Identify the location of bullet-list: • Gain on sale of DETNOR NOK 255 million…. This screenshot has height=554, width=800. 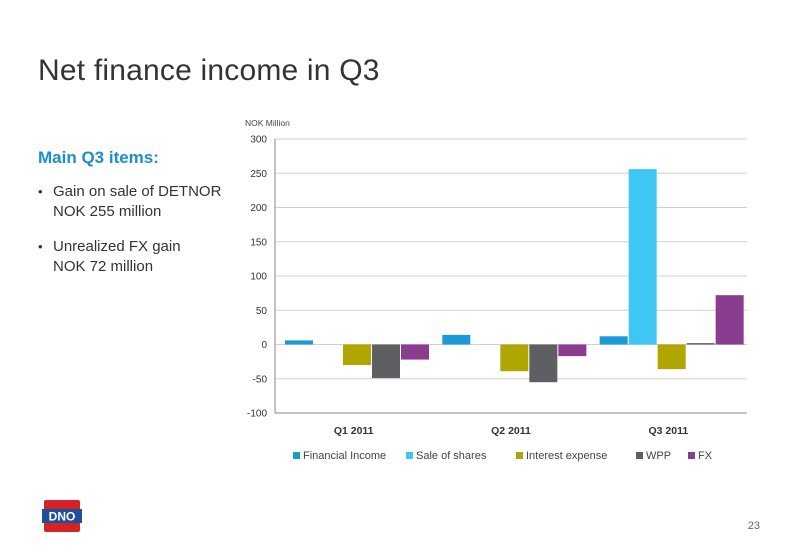
(143, 237).